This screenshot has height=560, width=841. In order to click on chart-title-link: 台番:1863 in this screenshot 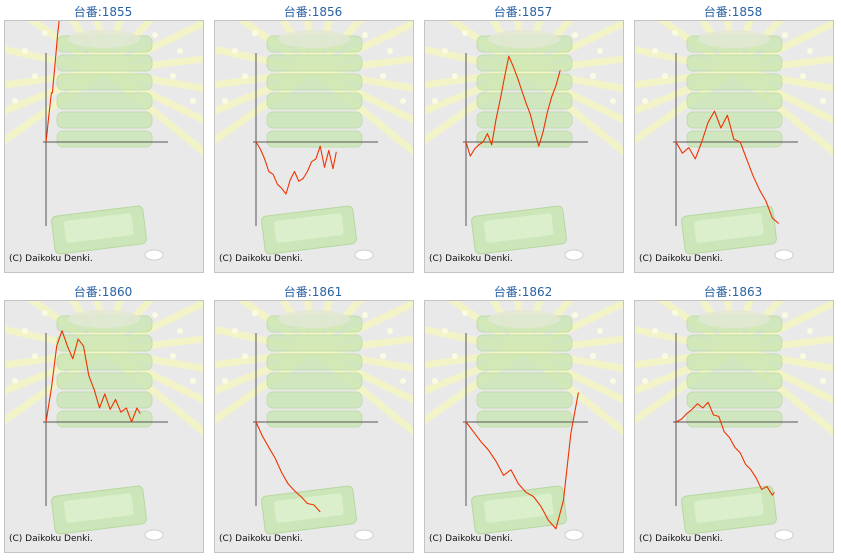, I will do `click(733, 292)`.